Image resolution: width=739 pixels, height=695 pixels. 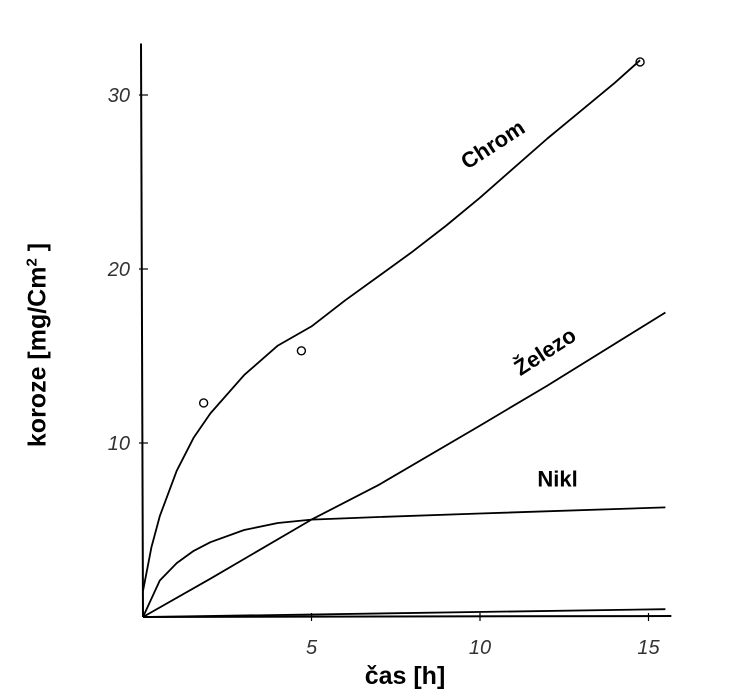 What do you see at coordinates (32, 262) in the screenshot?
I see `y-axis-title-sup: 2` at bounding box center [32, 262].